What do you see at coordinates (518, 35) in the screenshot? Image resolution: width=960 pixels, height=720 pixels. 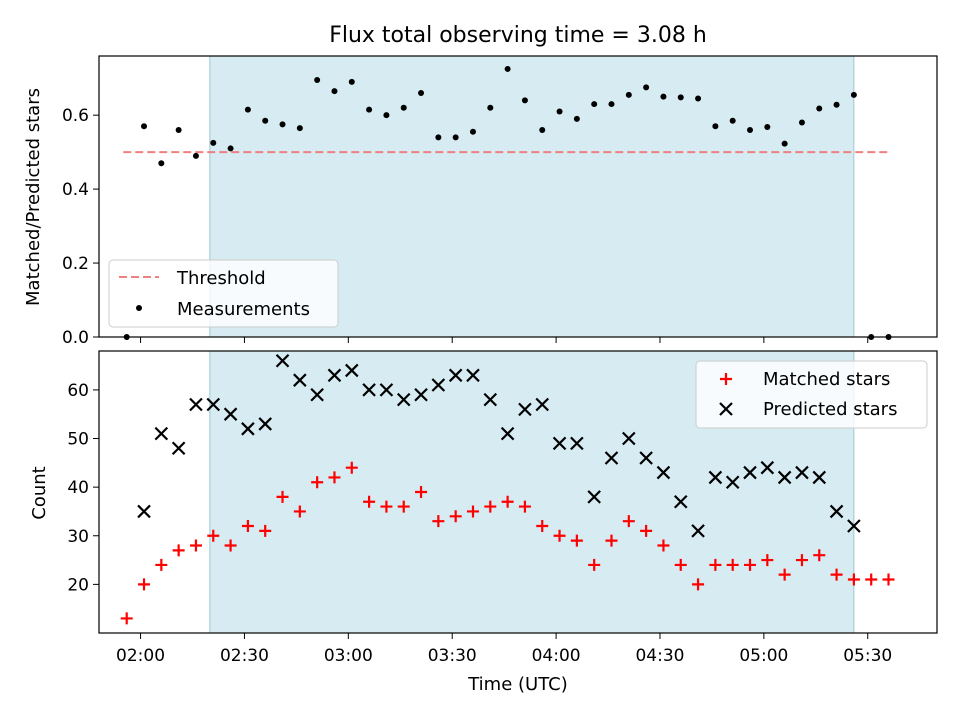 I see `chart-title: Flux total observing time = 3.08 h` at bounding box center [518, 35].